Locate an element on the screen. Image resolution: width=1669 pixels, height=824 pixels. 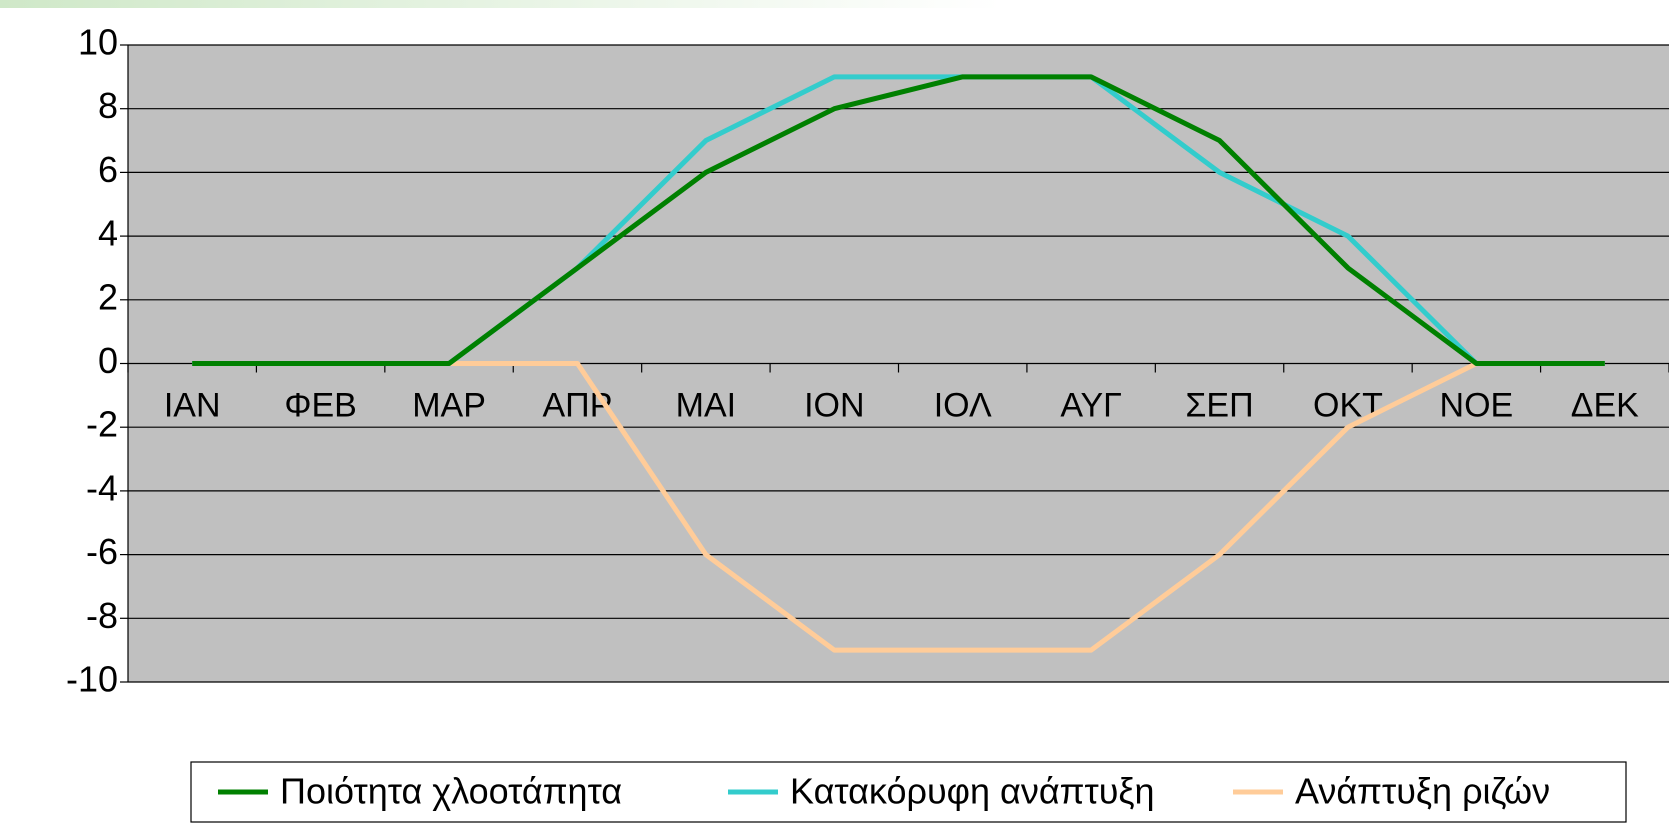
x-tick-label: ΙΑΝ is located at coordinates (192, 405).